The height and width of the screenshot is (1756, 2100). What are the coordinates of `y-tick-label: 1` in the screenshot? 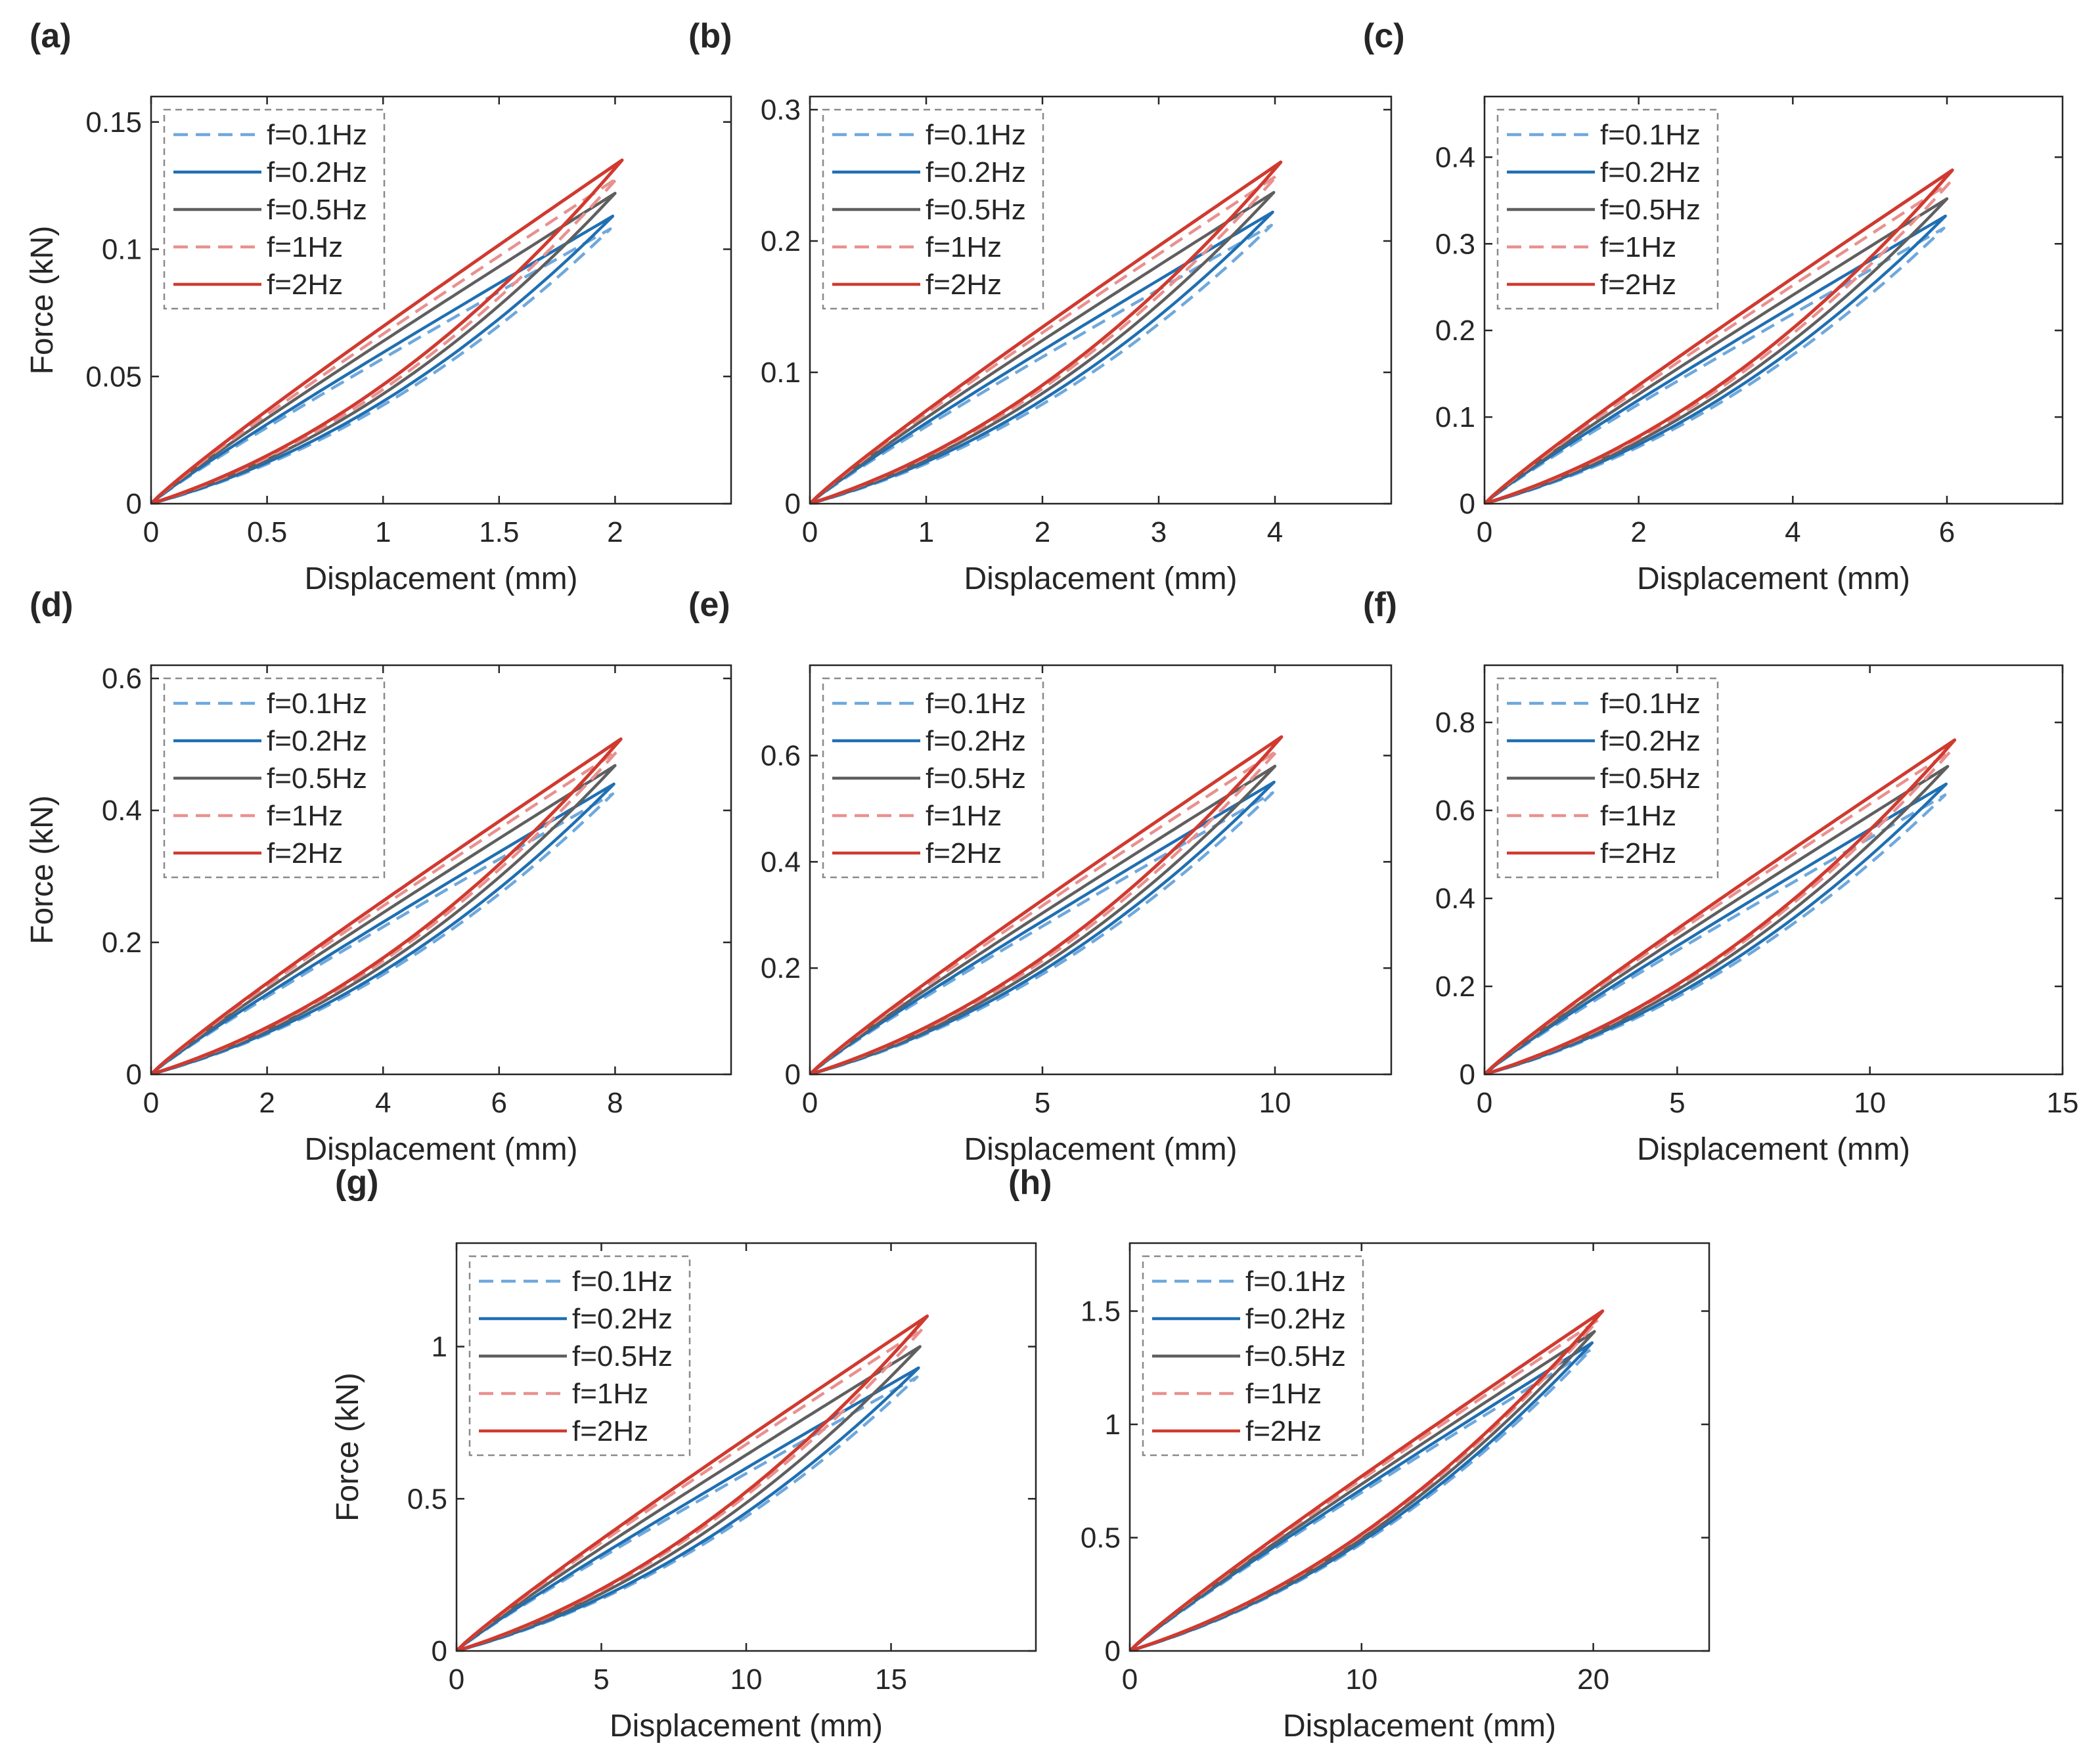 It's located at (1113, 1425).